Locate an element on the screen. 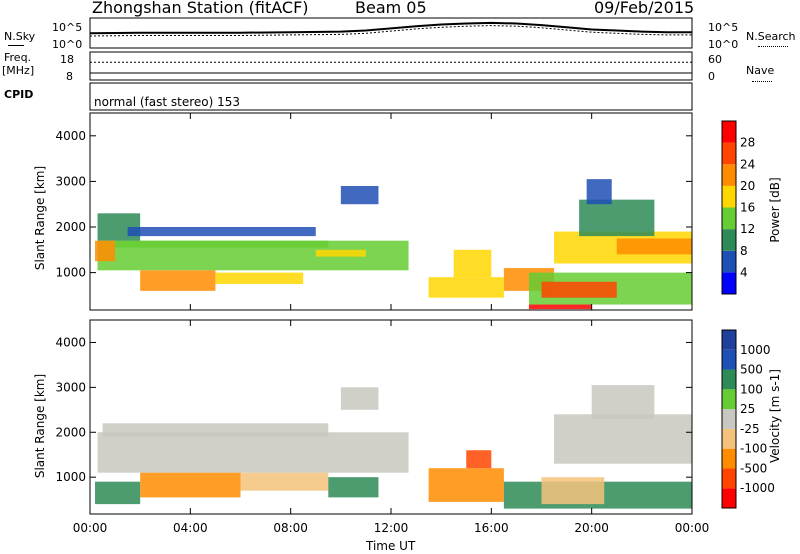  time-xtick-label: 20:00 is located at coordinates (591, 528).